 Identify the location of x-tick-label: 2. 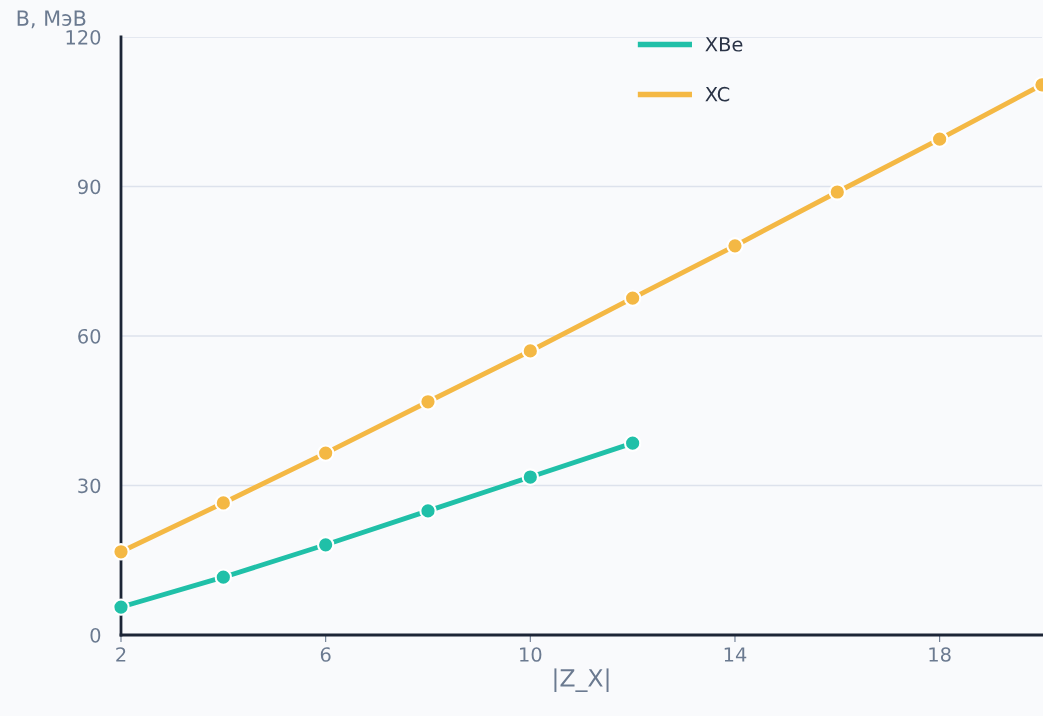
(121, 654).